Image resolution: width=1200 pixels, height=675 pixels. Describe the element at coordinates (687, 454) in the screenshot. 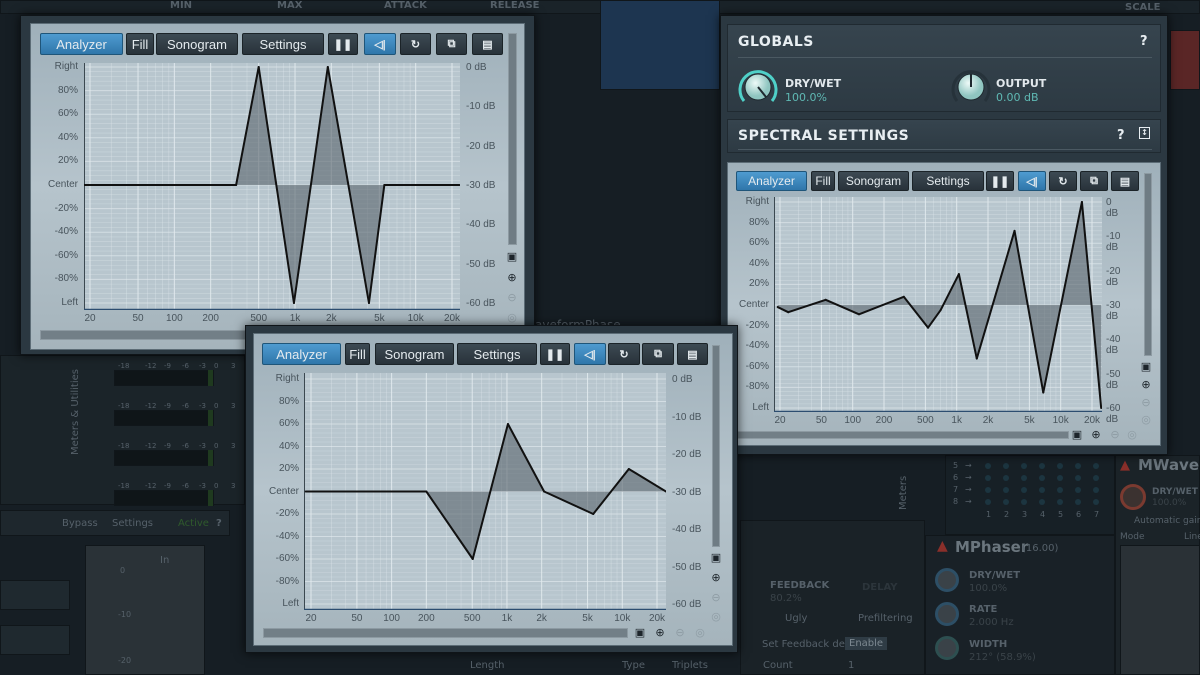

I see `y-right-tick-label: -20 dB` at that location.